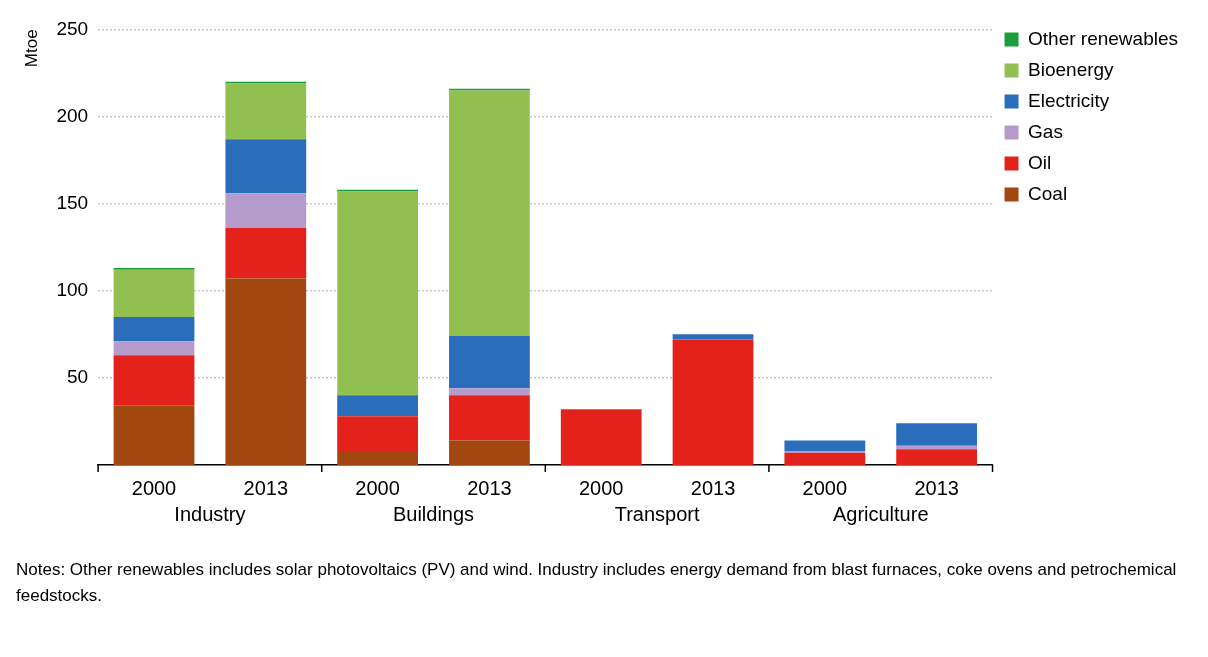  Describe the element at coordinates (31, 48) in the screenshot. I see `y-axis-title: Mtoe` at that location.